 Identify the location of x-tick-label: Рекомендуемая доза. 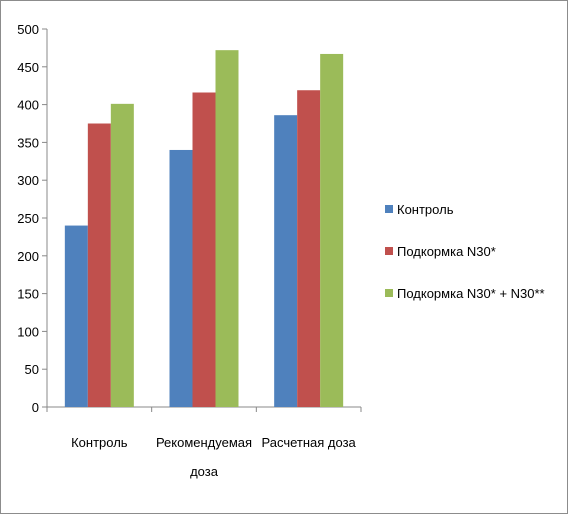
(204, 457).